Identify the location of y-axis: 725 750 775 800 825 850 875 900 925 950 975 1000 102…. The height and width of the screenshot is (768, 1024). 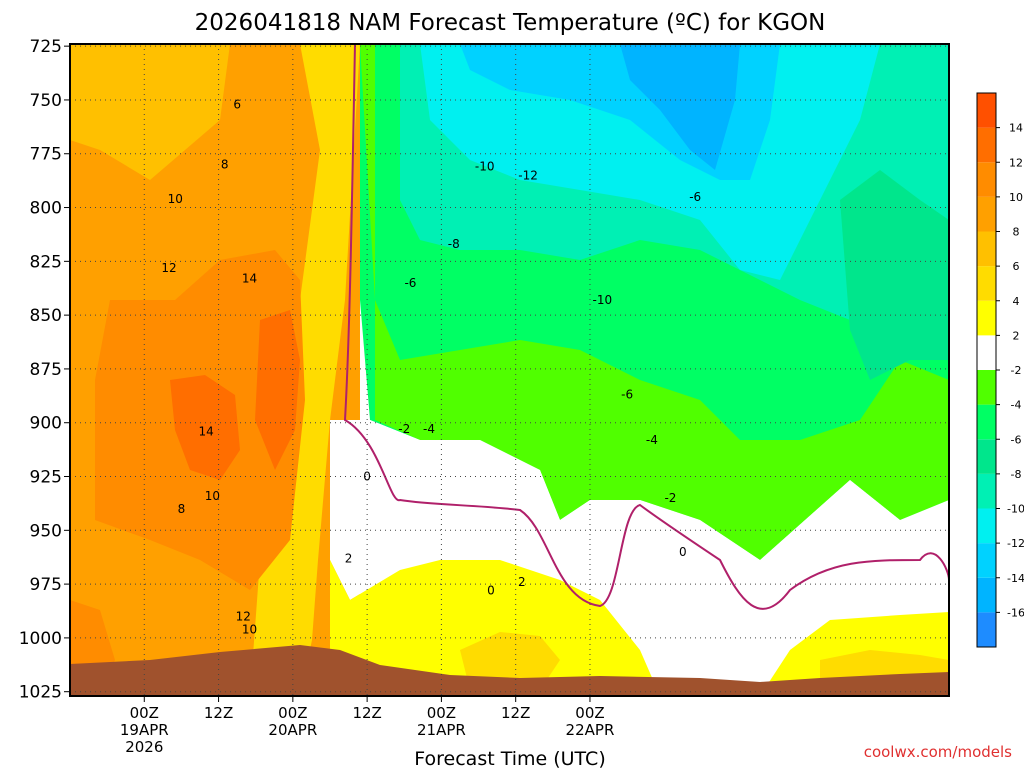
(44, 370).